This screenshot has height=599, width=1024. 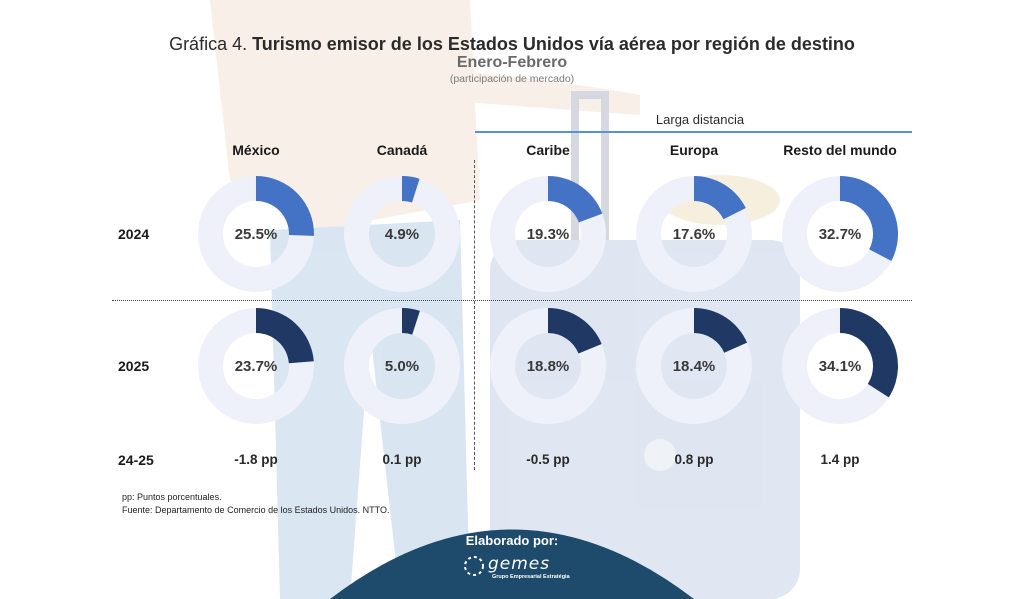 What do you see at coordinates (345, 115) in the screenshot?
I see `traveler-shirt` at bounding box center [345, 115].